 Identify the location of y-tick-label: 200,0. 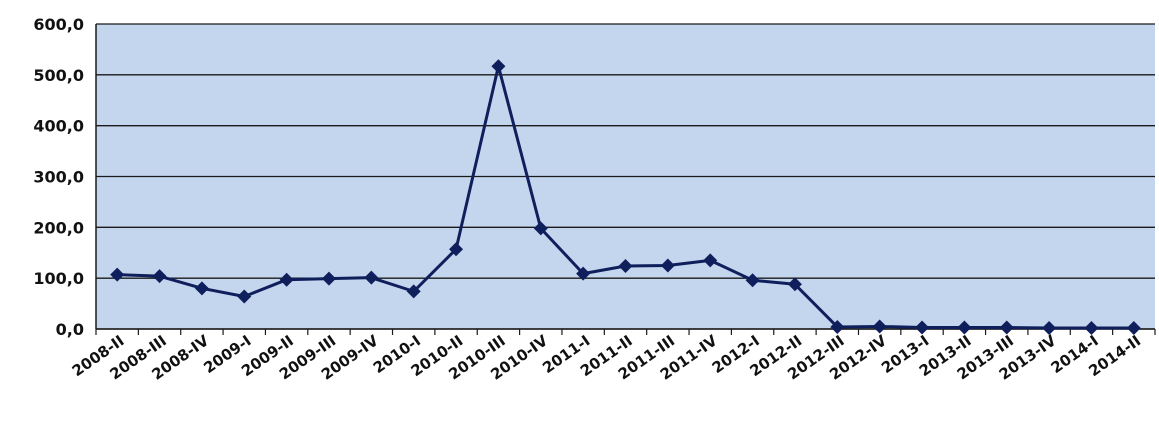
(58, 227).